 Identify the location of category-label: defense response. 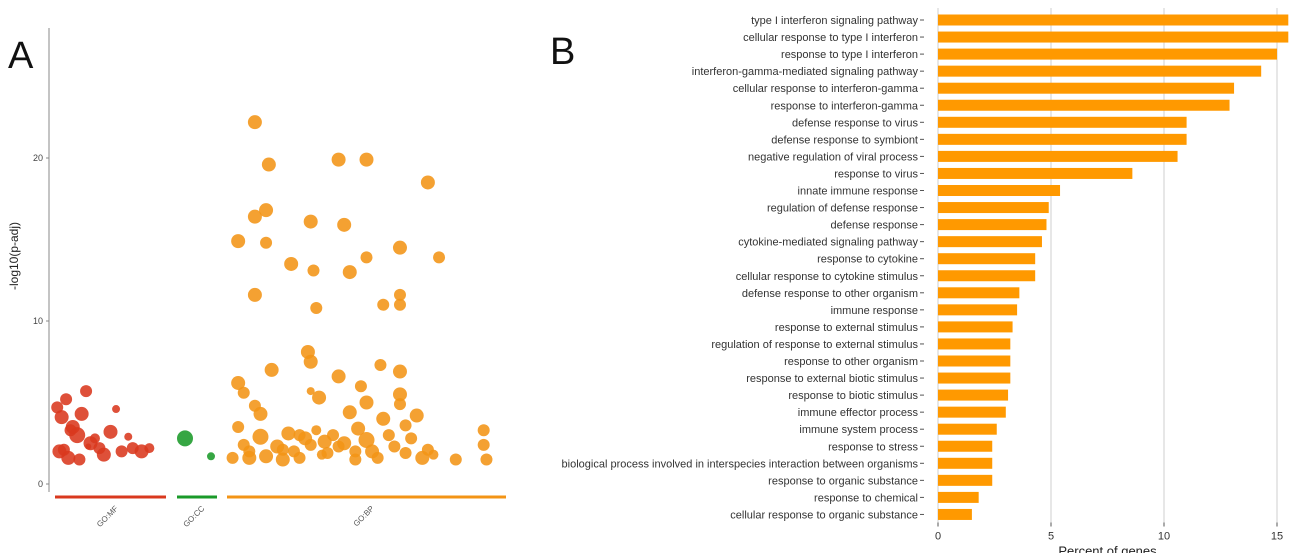
(874, 226).